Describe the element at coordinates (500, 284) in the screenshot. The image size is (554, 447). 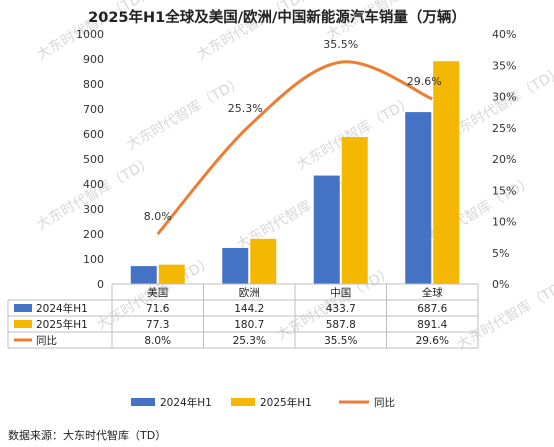
I see `y-right-tick-label: 0%` at that location.